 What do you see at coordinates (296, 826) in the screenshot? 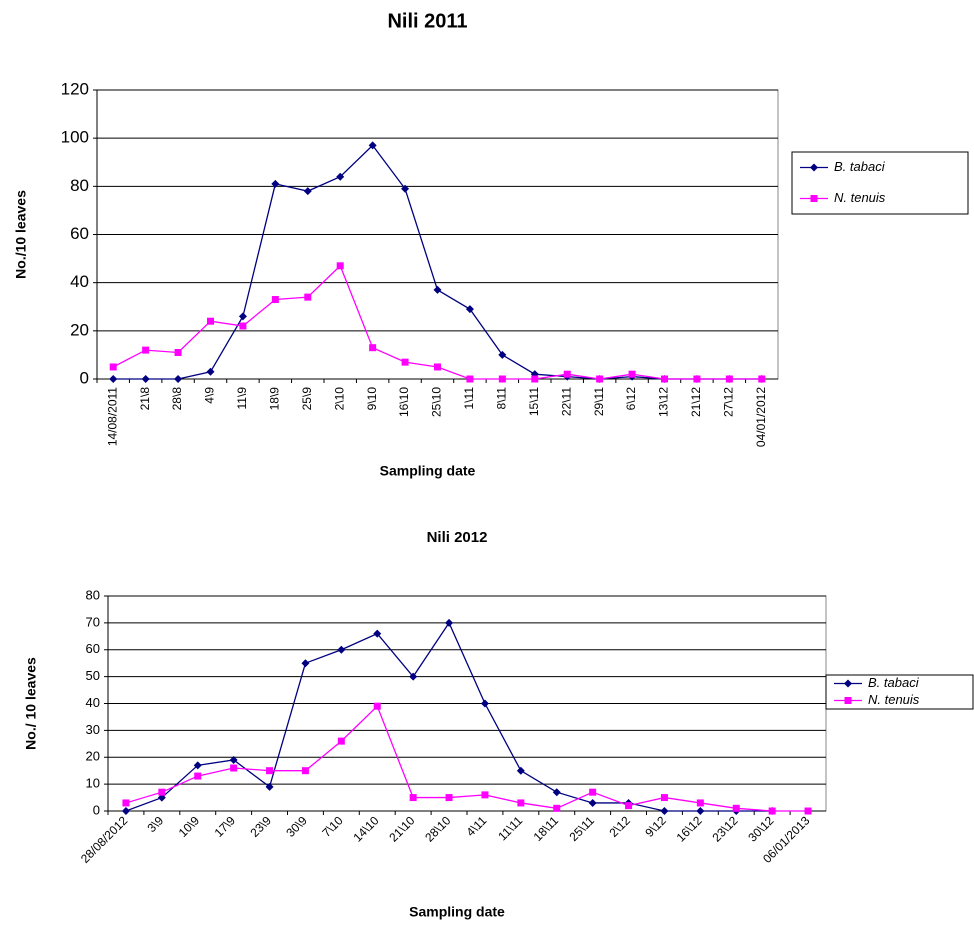
I see `x-tick-label: 30\9` at bounding box center [296, 826].